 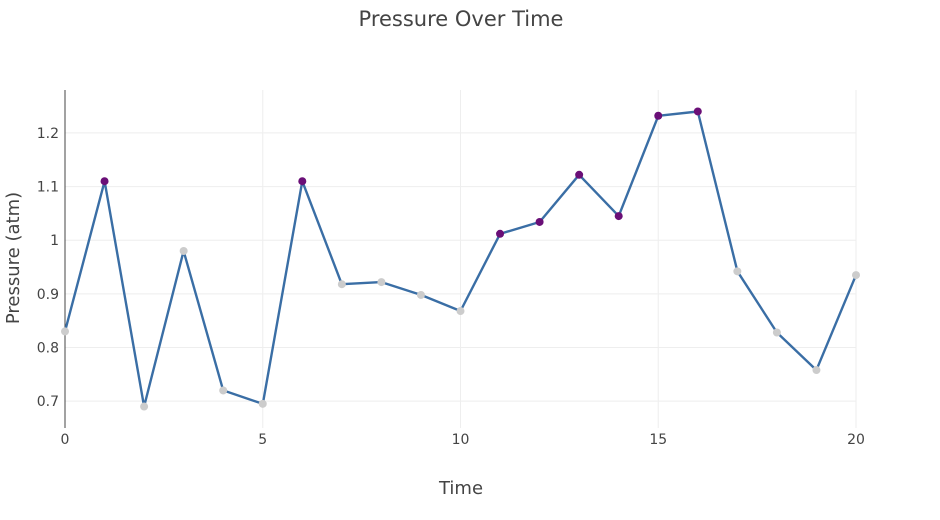 What do you see at coordinates (48, 134) in the screenshot?
I see `y-tick-label: 1.2` at bounding box center [48, 134].